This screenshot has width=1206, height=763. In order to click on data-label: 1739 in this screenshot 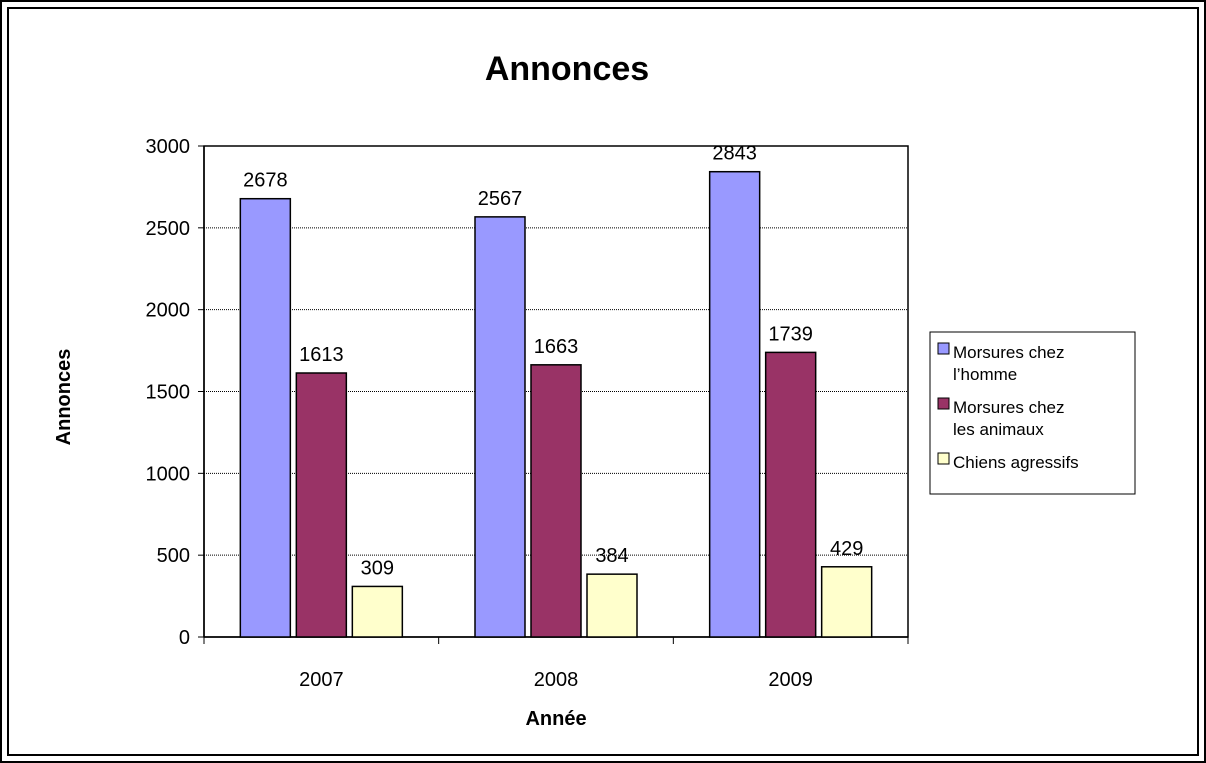, I will do `click(790, 334)`.